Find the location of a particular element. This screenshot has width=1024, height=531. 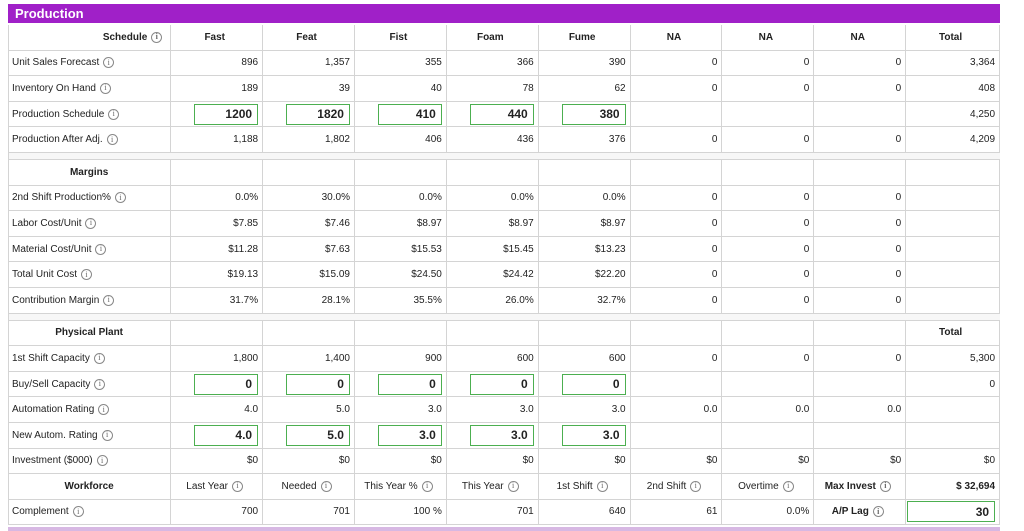

value-cell: $11.28 is located at coordinates (217, 249).